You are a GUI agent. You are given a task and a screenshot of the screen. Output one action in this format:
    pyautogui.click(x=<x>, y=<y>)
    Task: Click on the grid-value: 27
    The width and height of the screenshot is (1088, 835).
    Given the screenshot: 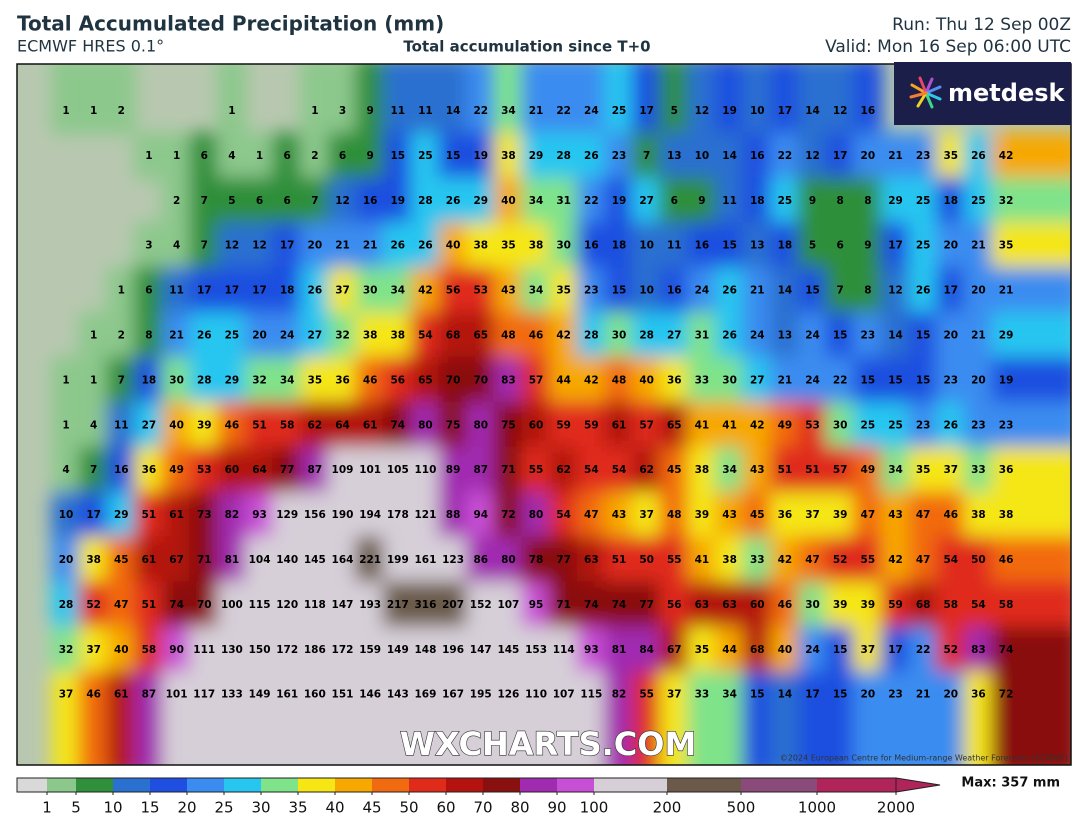 What is the action you would take?
    pyautogui.click(x=149, y=425)
    